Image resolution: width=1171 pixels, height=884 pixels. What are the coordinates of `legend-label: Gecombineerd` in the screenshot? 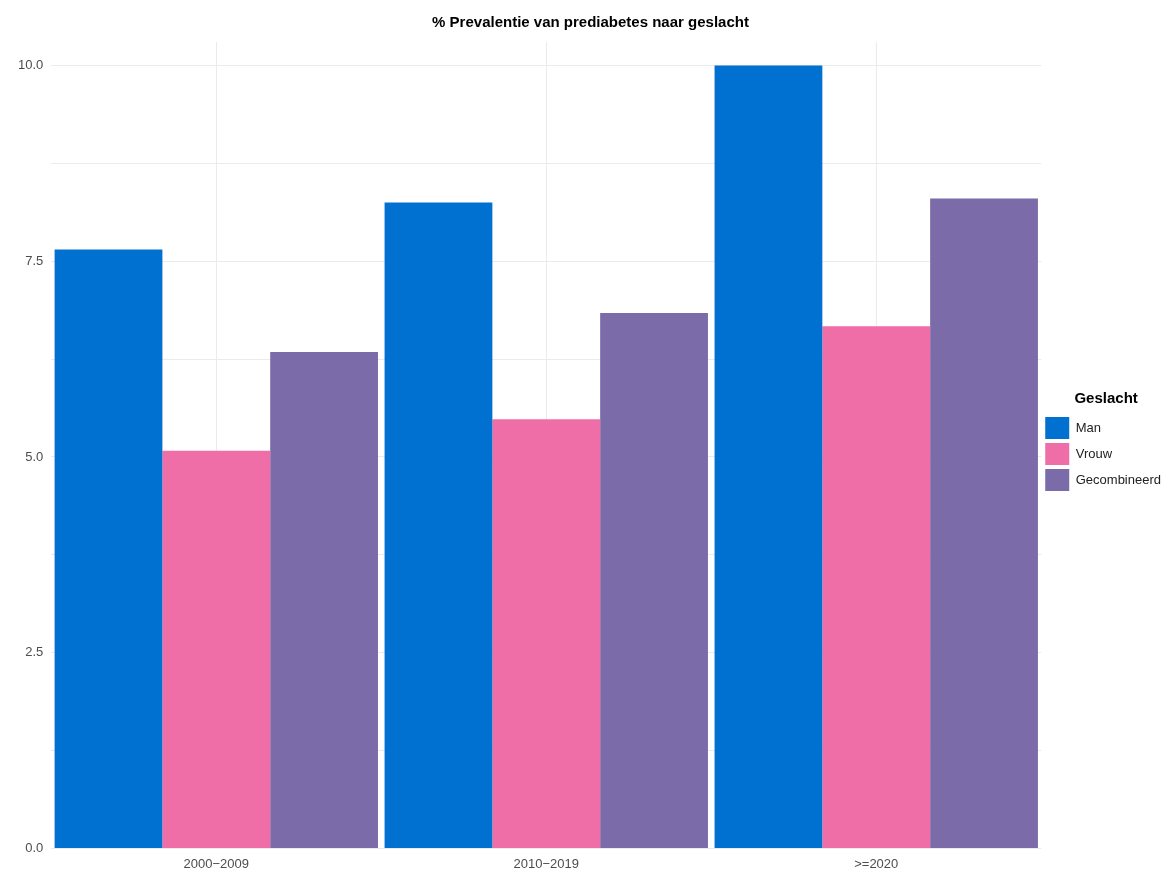 It's located at (1118, 479).